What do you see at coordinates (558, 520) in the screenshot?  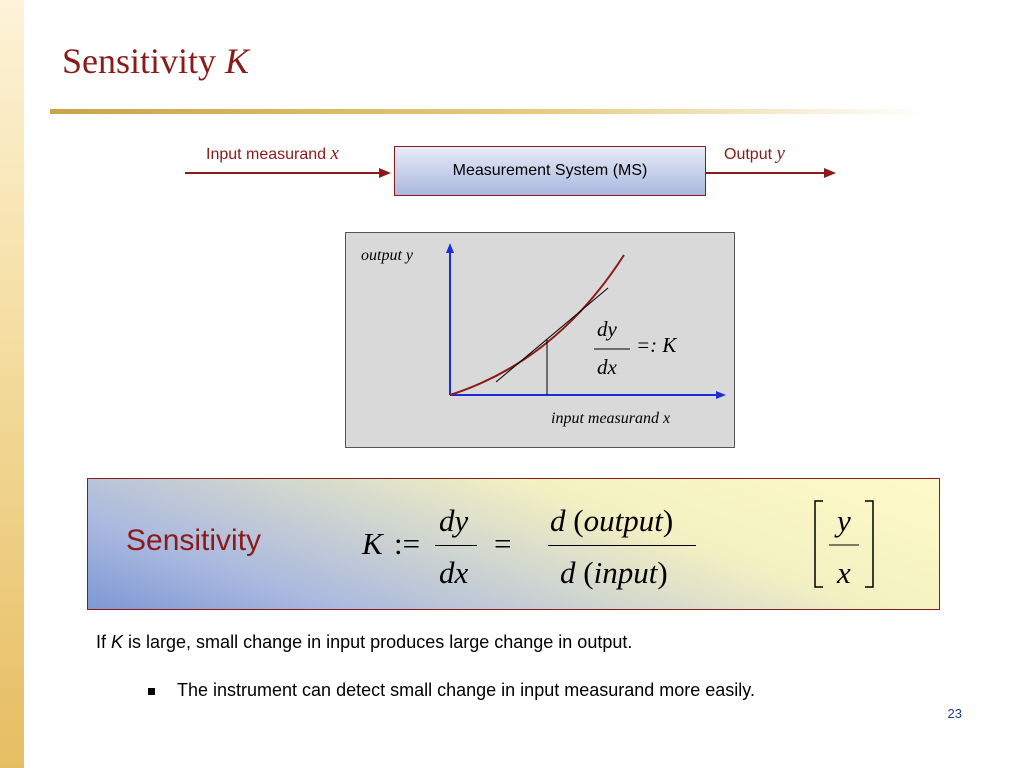 I see `formula-d-output: d` at bounding box center [558, 520].